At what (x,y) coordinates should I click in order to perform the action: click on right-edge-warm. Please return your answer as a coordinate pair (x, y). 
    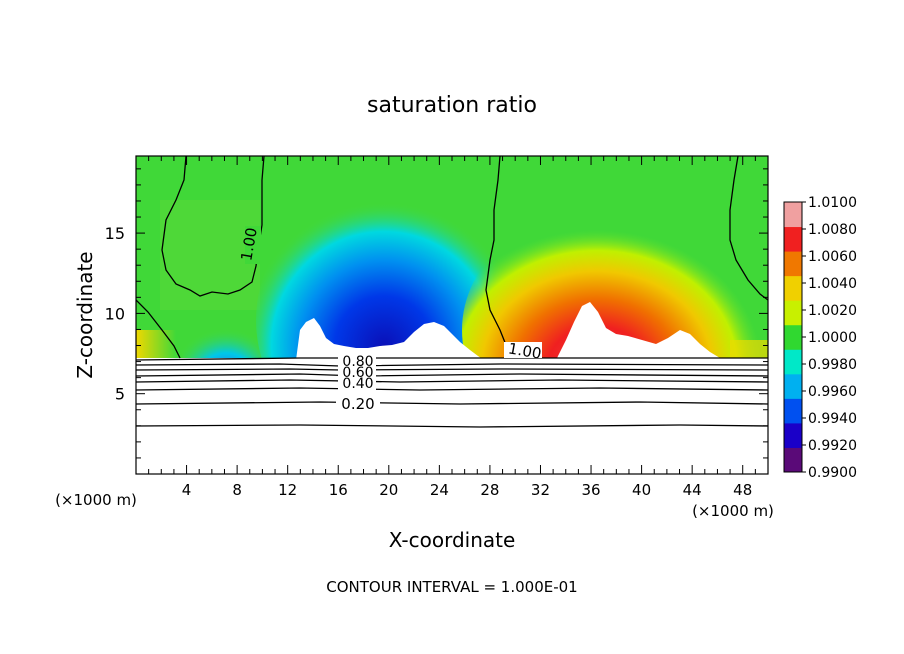
    Looking at the image, I should click on (749, 350).